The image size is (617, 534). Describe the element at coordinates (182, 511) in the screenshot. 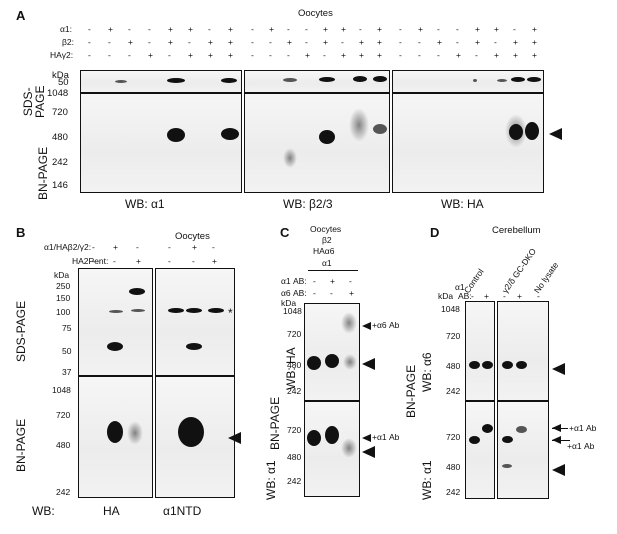

I see `panel-b-wb-ntd: α1NTD` at that location.